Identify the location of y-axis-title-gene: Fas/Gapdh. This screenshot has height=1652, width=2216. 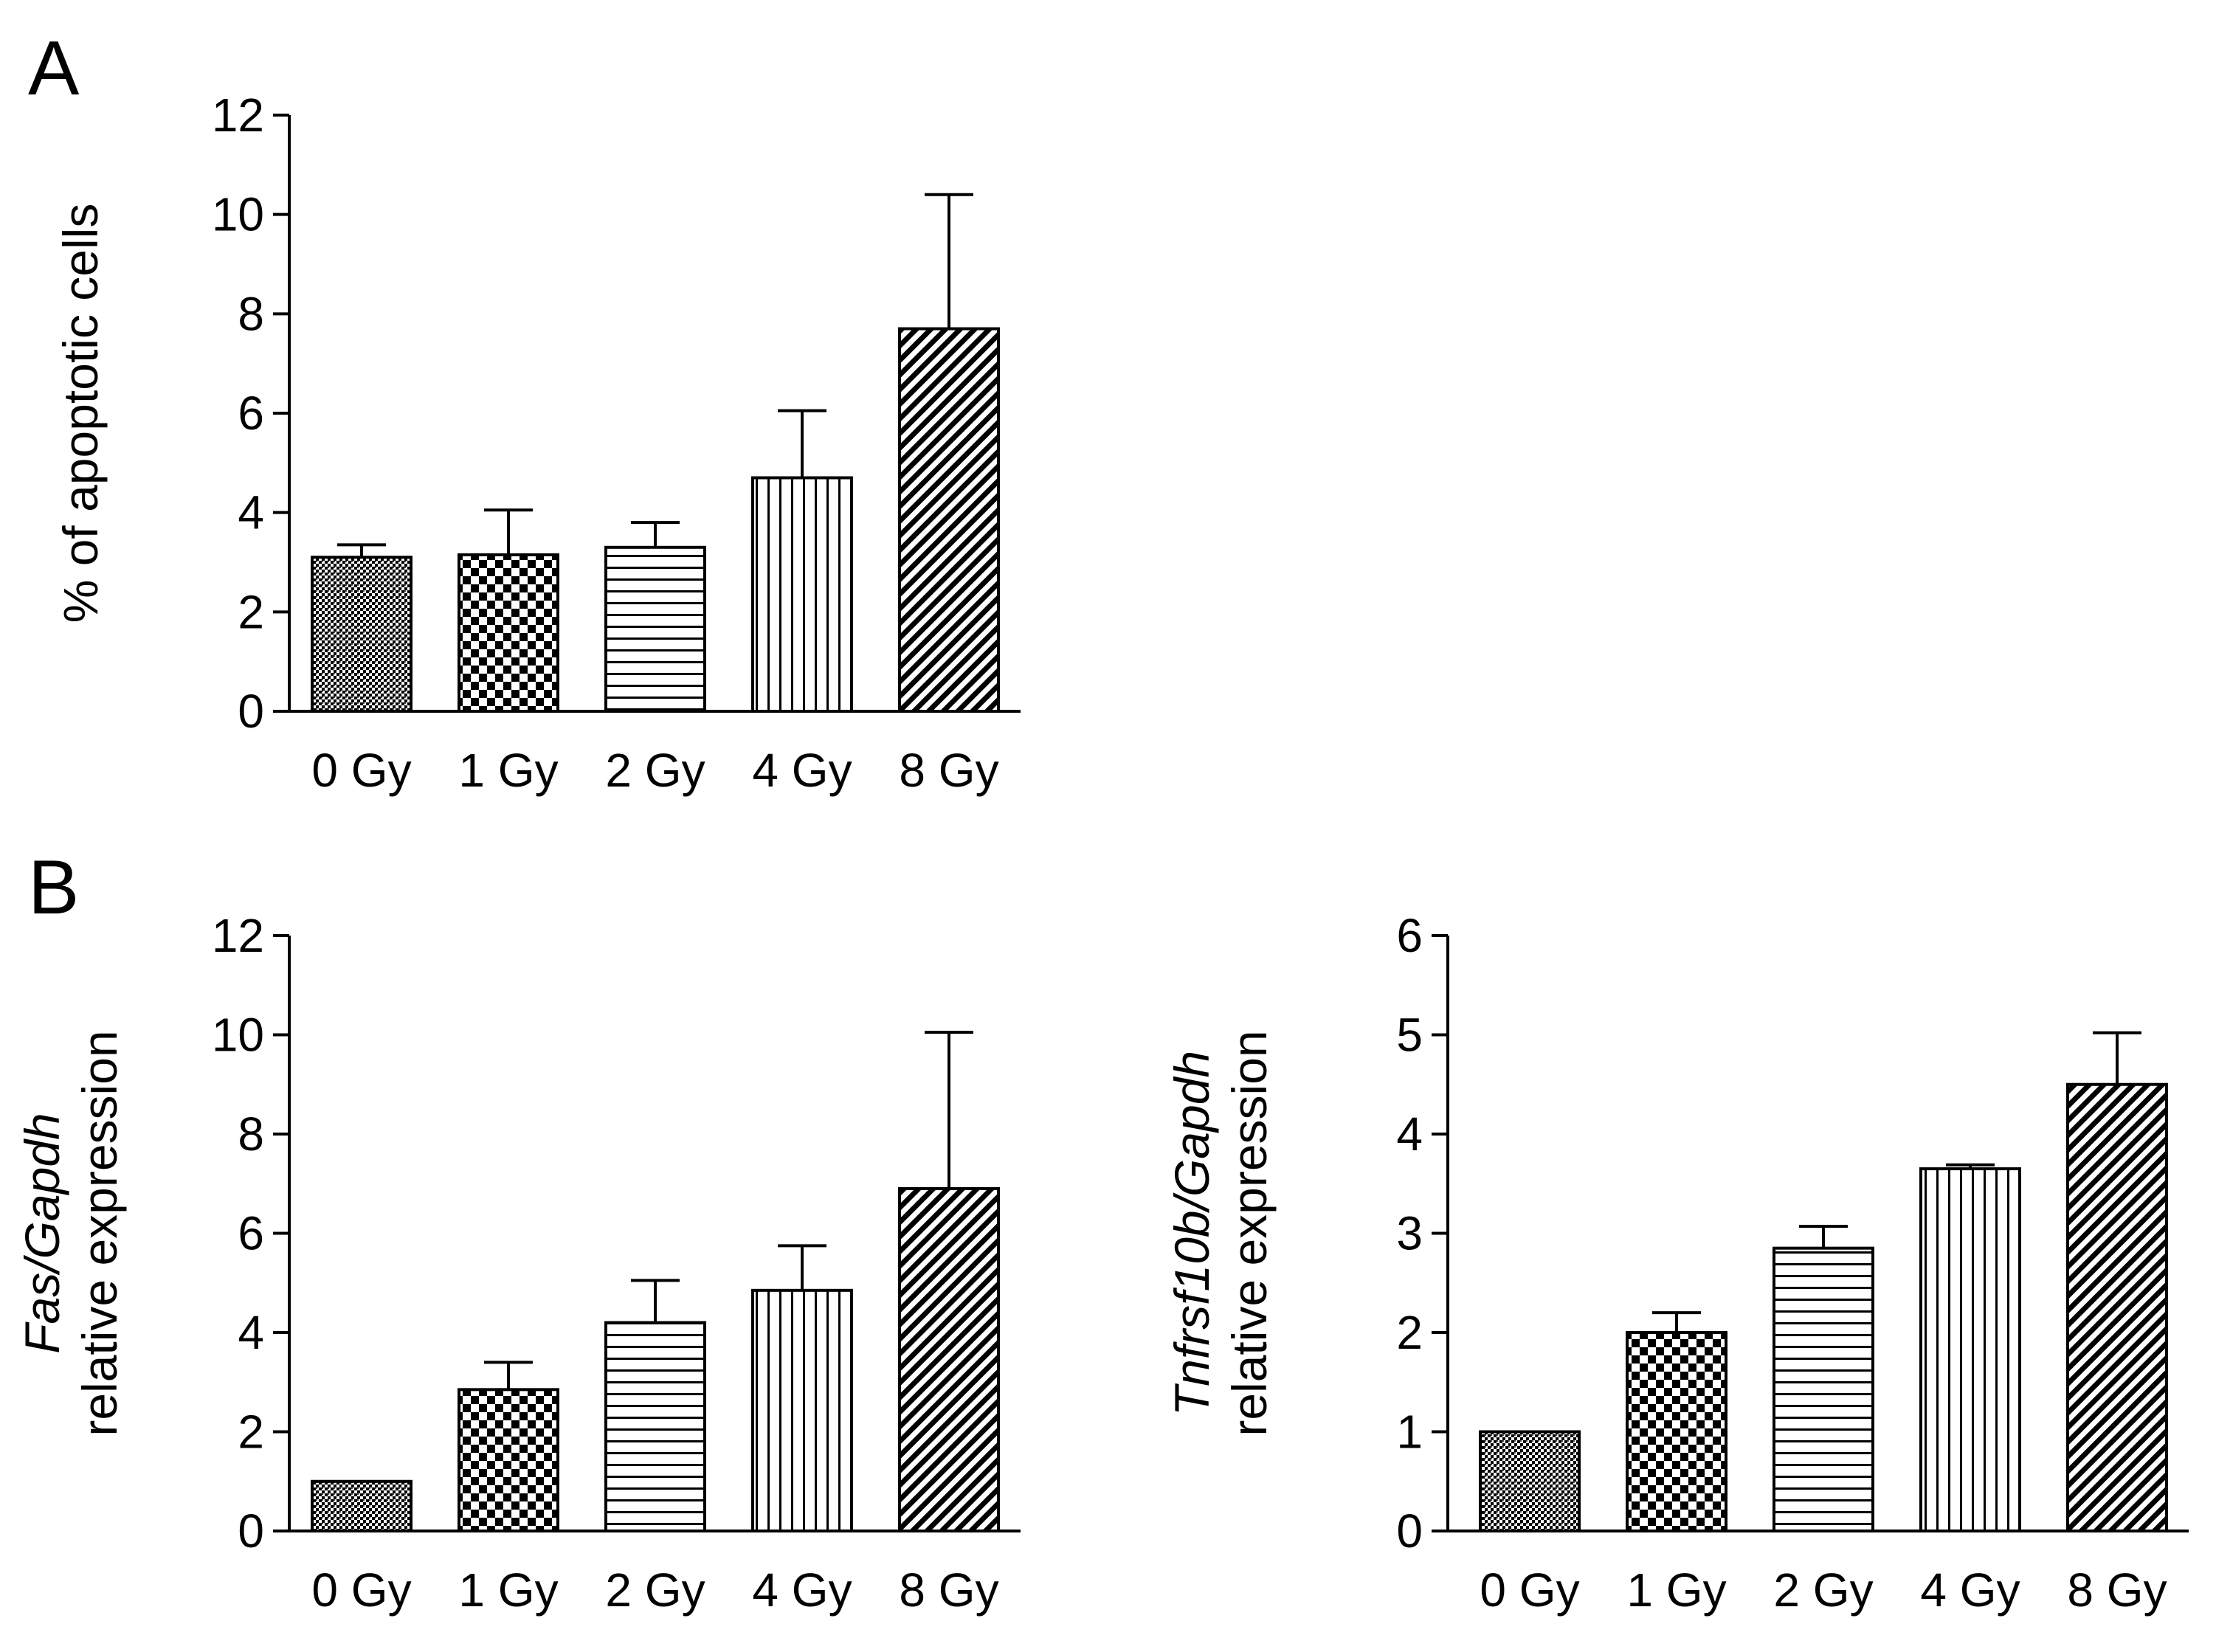
(42, 1234).